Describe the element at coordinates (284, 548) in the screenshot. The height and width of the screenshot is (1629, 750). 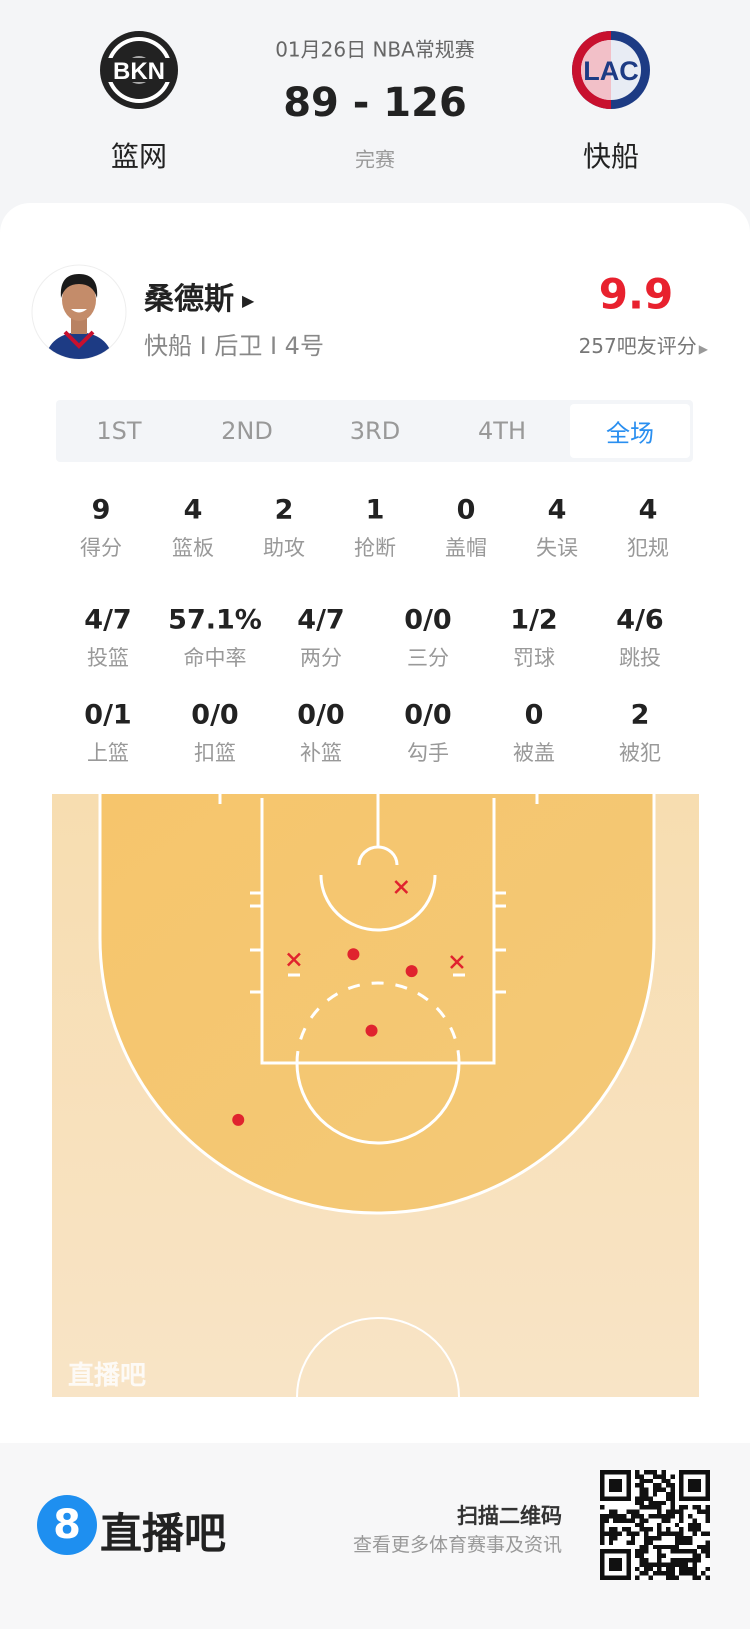
I see `stat-label: 助攻` at that location.